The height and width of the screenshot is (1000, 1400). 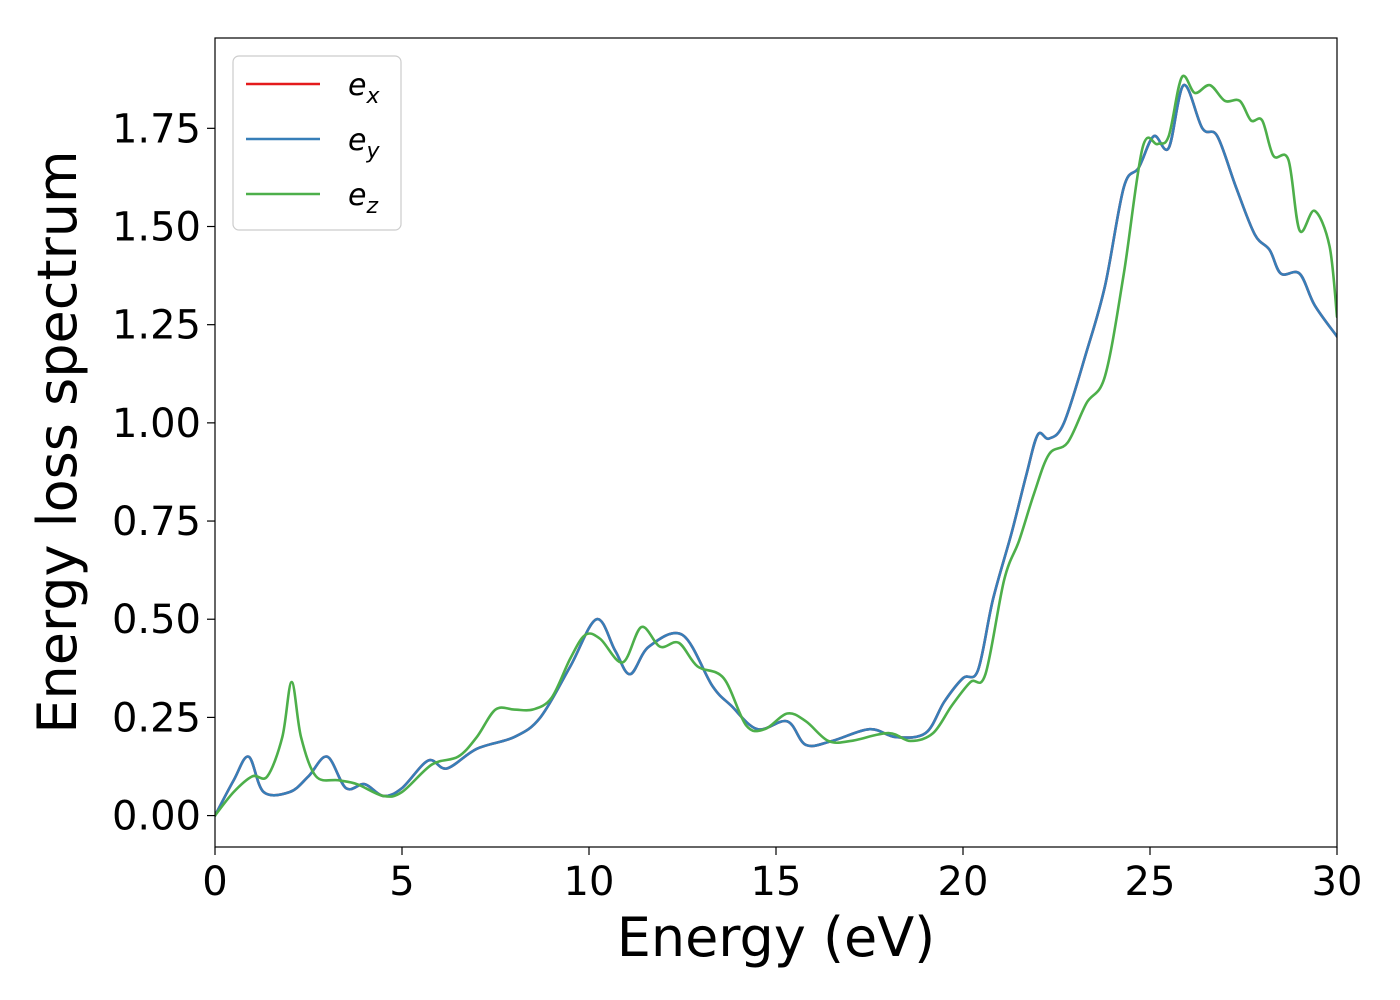 I want to click on legend-box, so click(x=317, y=143).